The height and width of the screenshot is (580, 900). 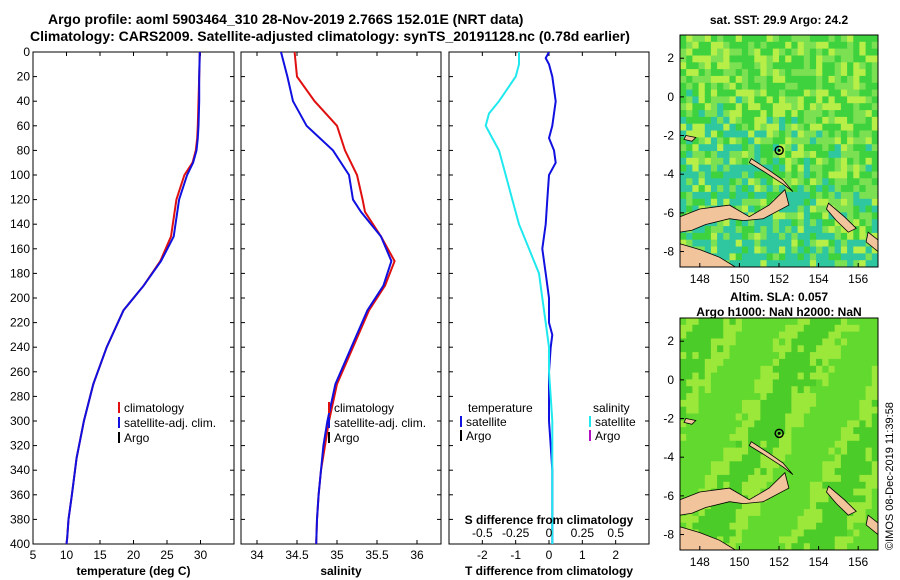 I want to click on x-tick-label: -1, so click(x=515, y=555).